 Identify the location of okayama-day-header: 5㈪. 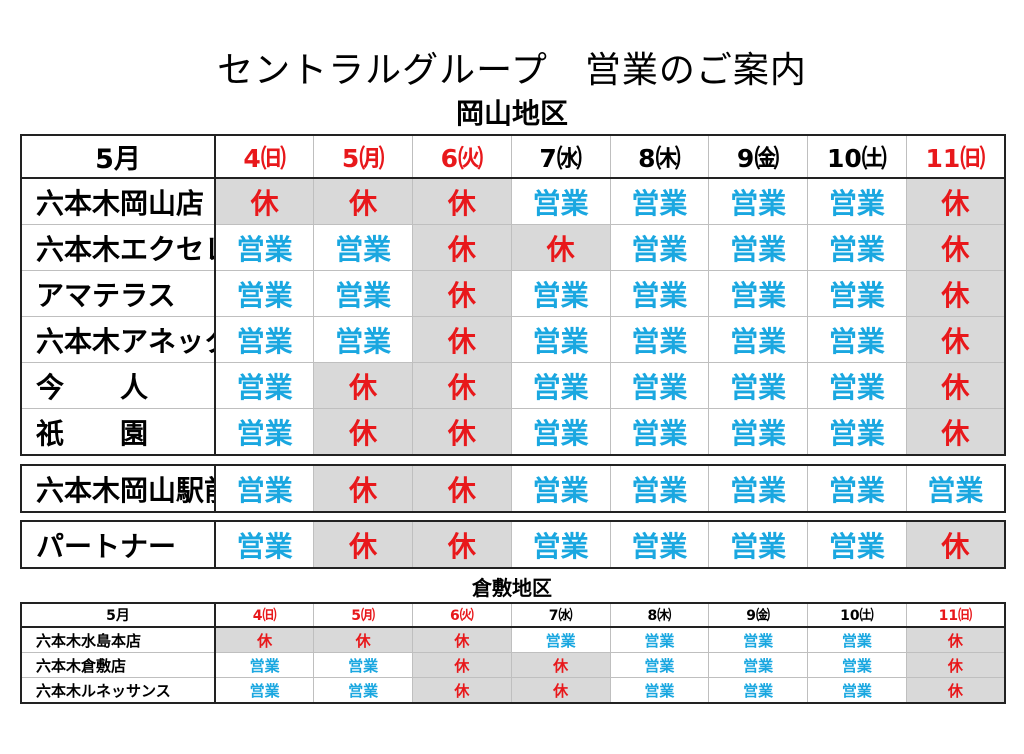
(363, 157).